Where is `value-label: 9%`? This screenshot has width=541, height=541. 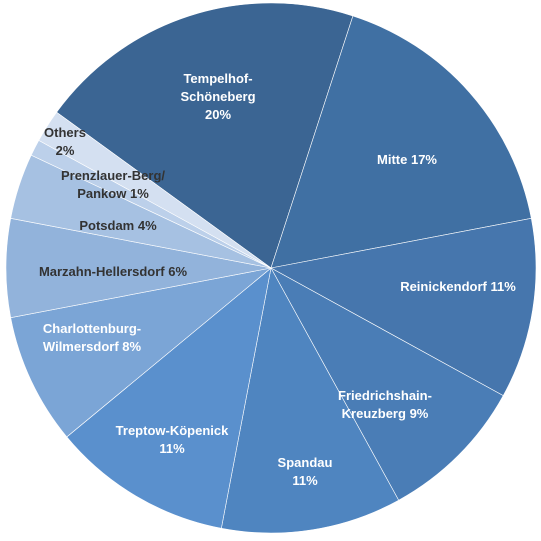
value-label: 9% is located at coordinates (419, 413).